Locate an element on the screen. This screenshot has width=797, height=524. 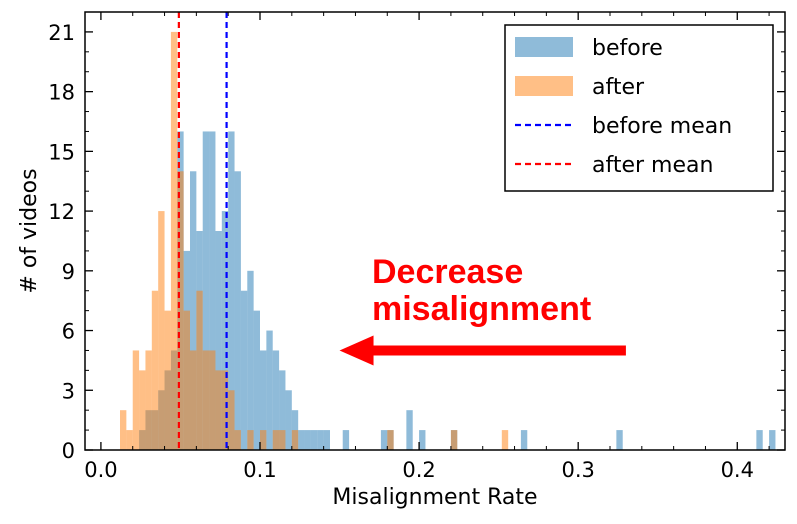
y-tick-label: 12 is located at coordinates (61, 212).